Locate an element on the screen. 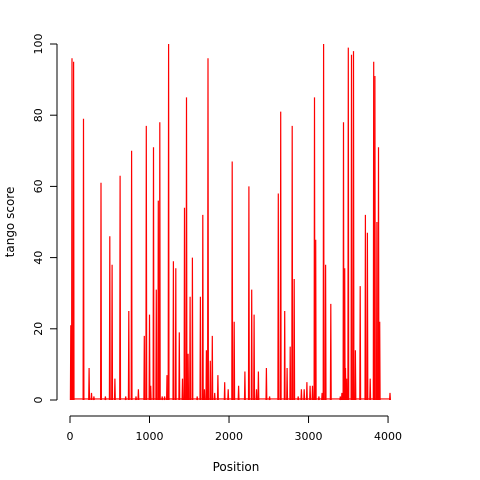 The width and height of the screenshot is (480, 480). y-axis-title: tango score is located at coordinates (10, 222).